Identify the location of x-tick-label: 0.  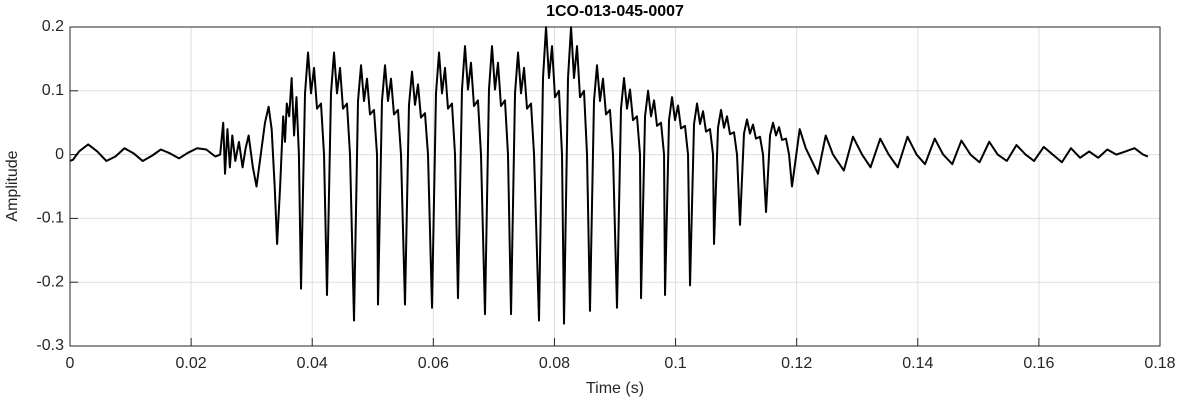
(70, 363).